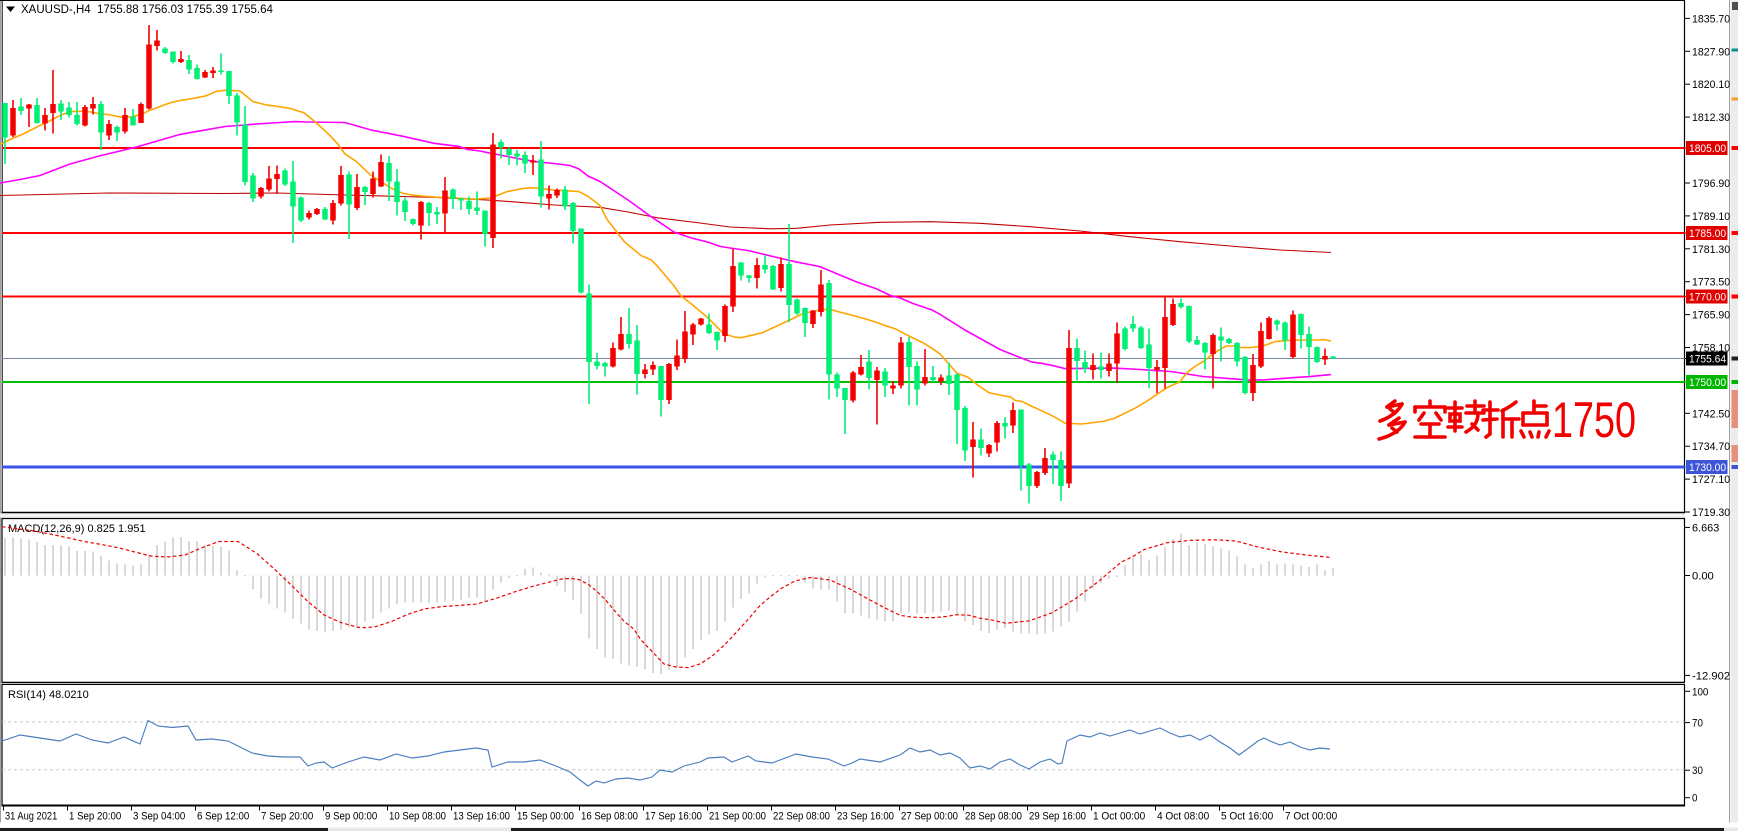  Describe the element at coordinates (673, 817) in the screenshot. I see `svg-text: 17 Sep 16:00` at that location.